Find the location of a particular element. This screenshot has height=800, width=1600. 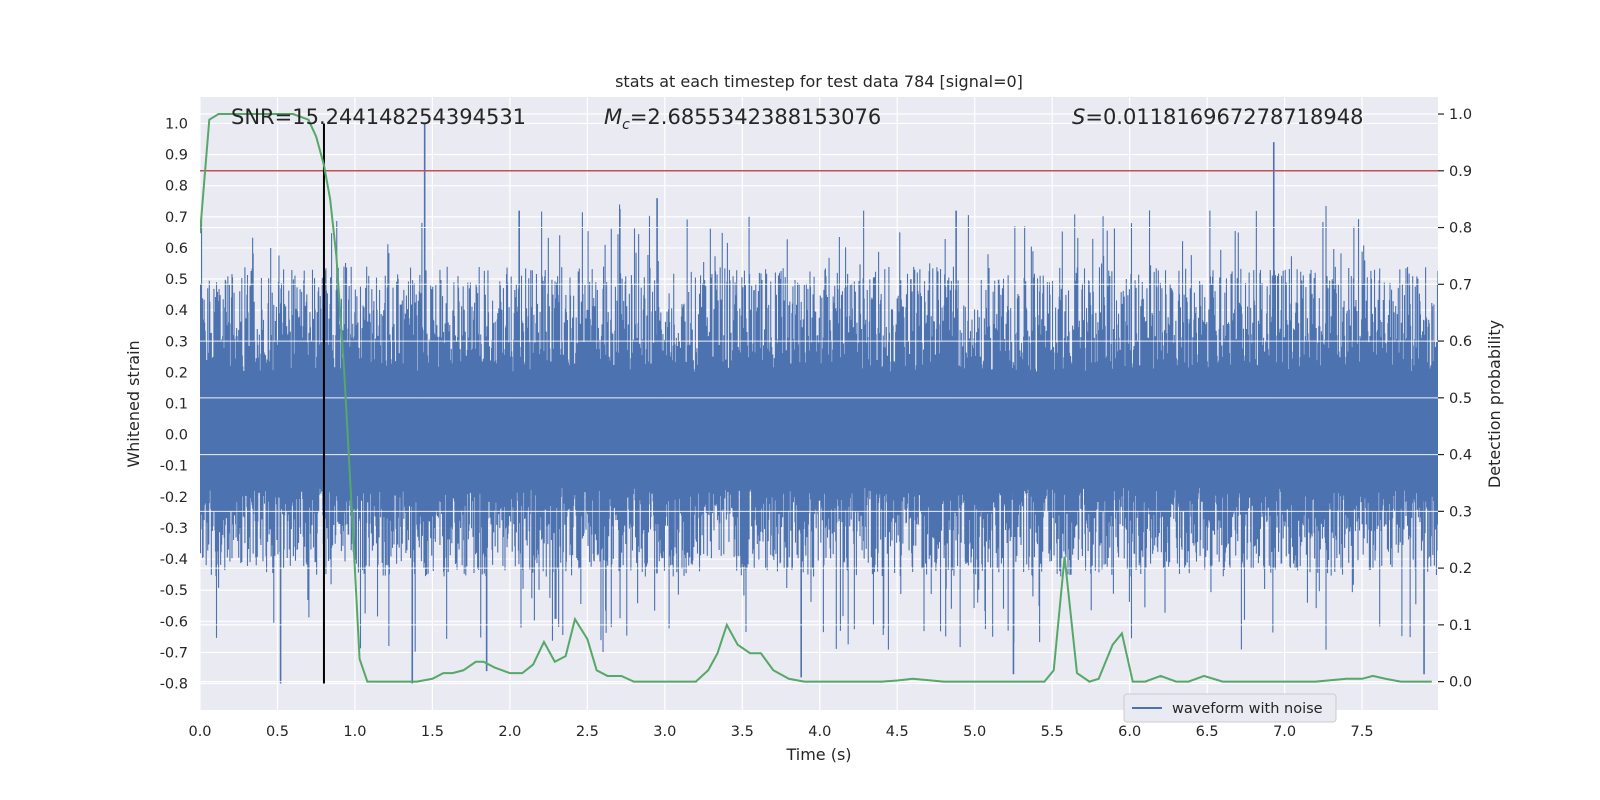

y2-ticks: 1.0 0.9 0.8 0.7 0.6 0.5 0.4 0.3 0.2 0.1 0.0 is located at coordinates (1455, 399).